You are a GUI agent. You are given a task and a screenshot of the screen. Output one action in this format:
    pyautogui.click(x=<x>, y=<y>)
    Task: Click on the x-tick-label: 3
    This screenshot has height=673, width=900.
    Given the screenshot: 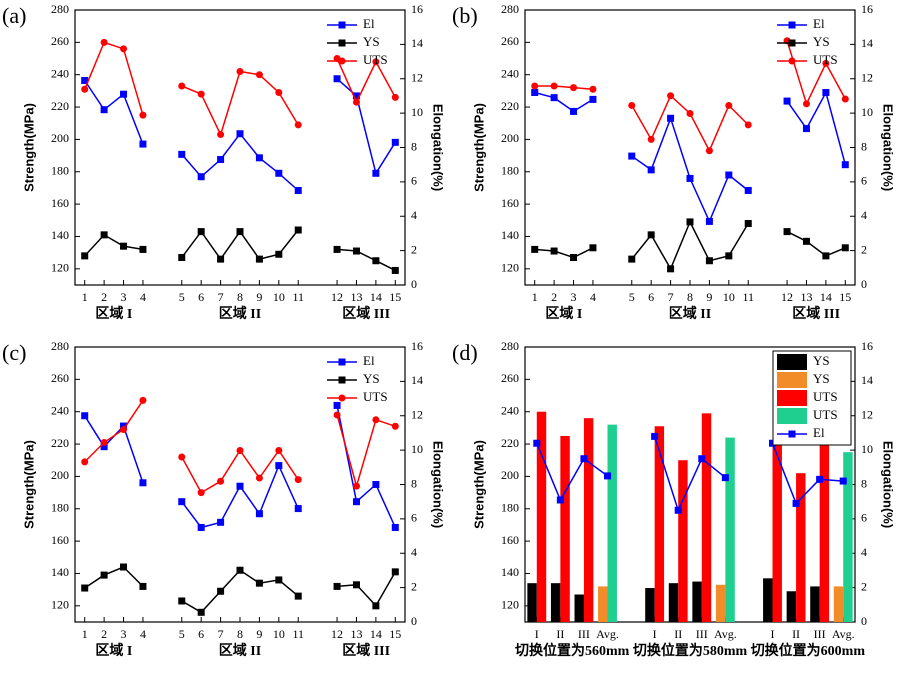 What is the action you would take?
    pyautogui.click(x=124, y=297)
    